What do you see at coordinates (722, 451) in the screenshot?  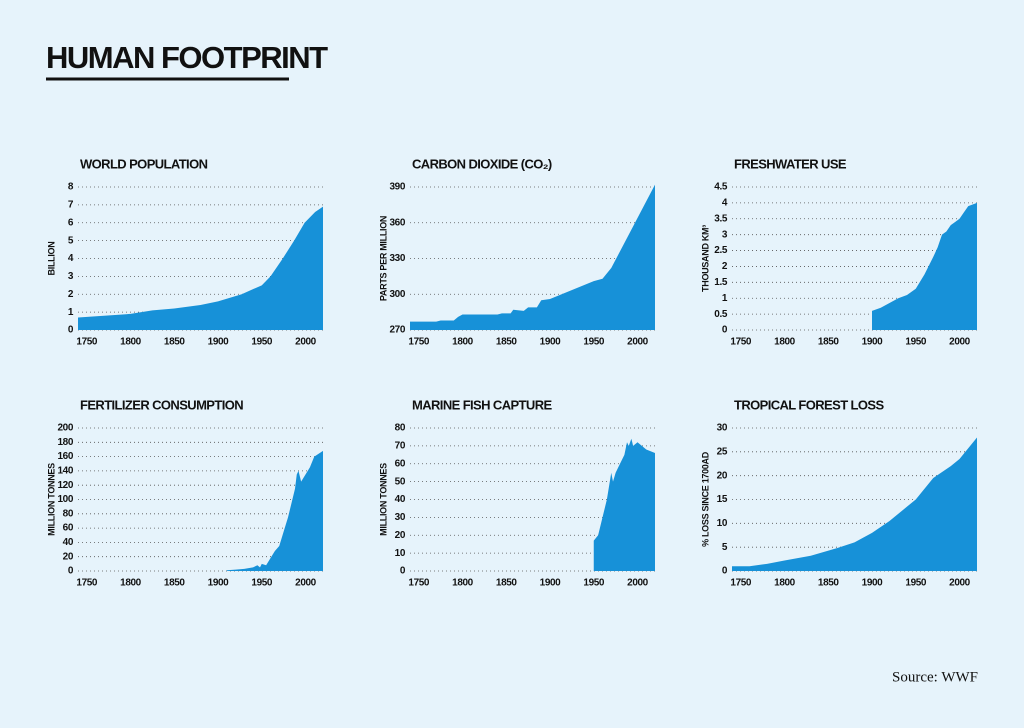 I see `y-tick-label: 25` at bounding box center [722, 451].